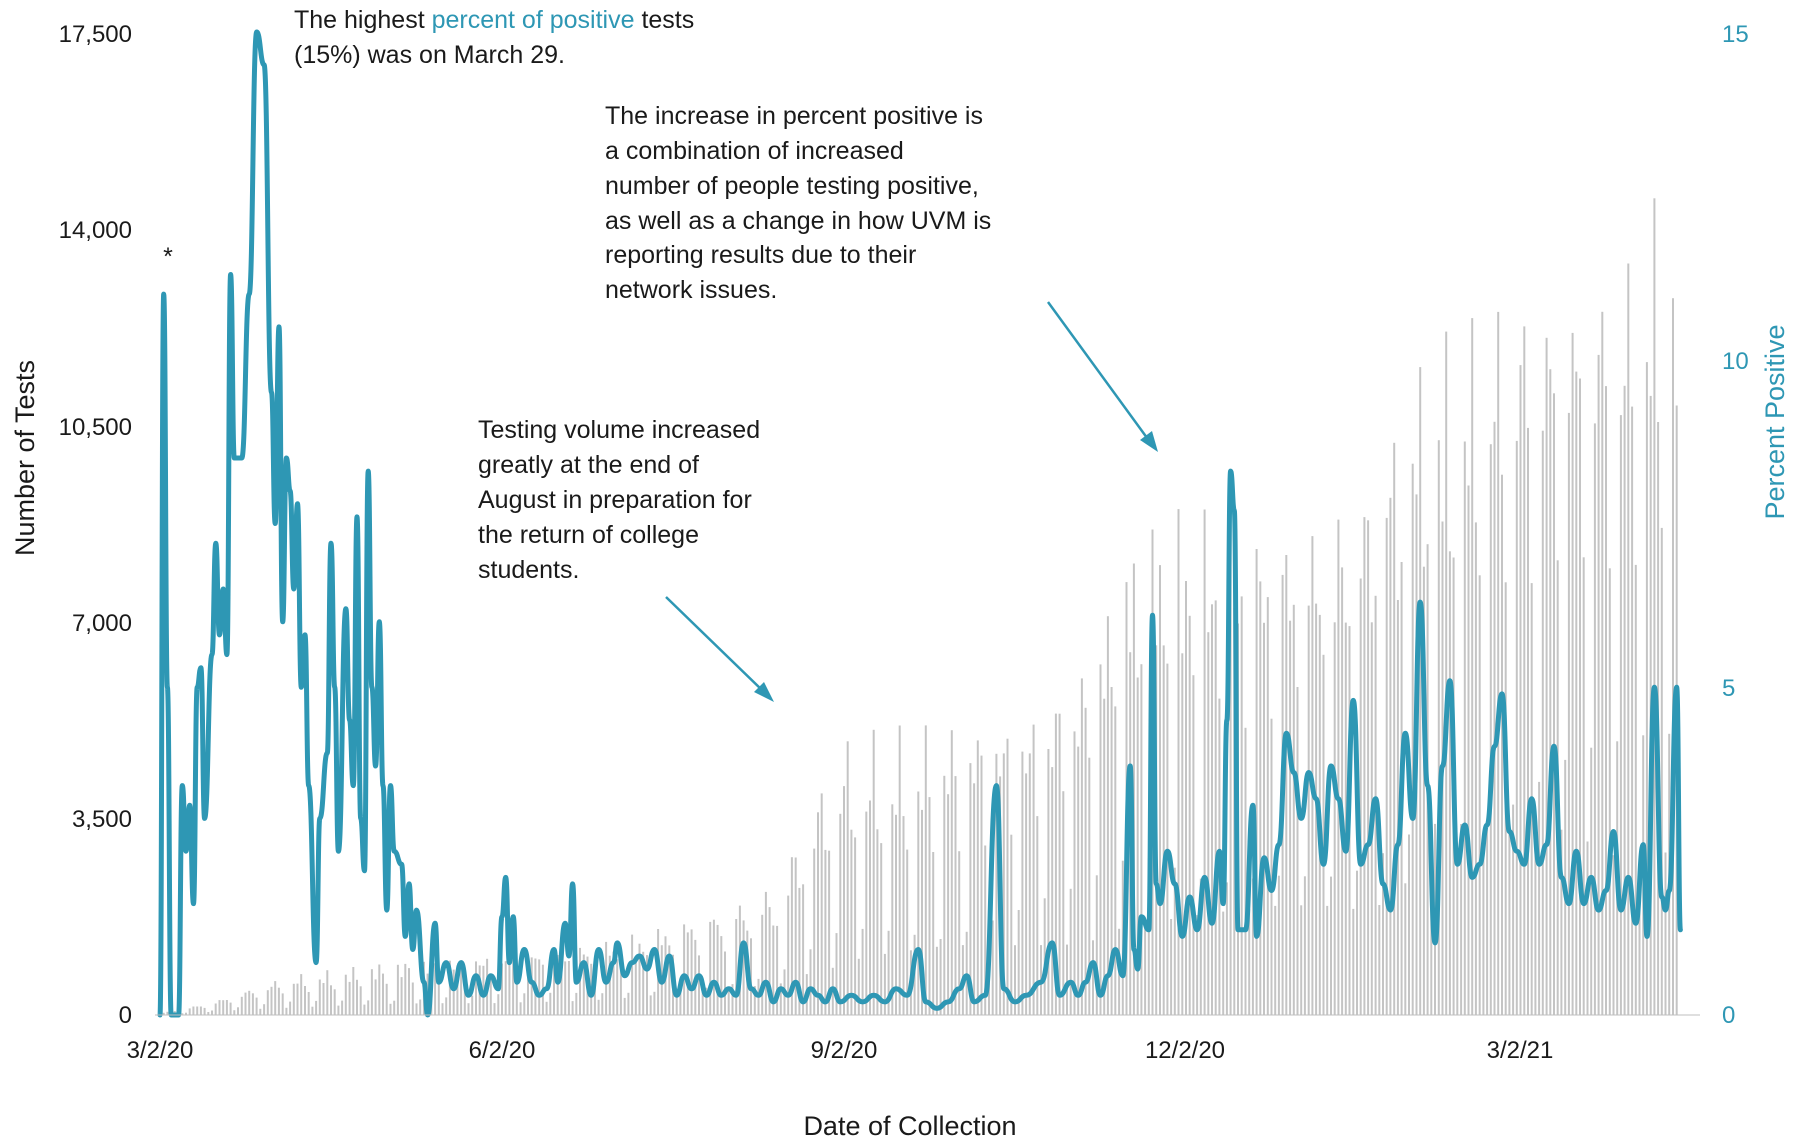 Image resolution: width=1793 pixels, height=1145 pixels. What do you see at coordinates (760, 255) in the screenshot?
I see `annotation-increase-line: reporting results due to their` at bounding box center [760, 255].